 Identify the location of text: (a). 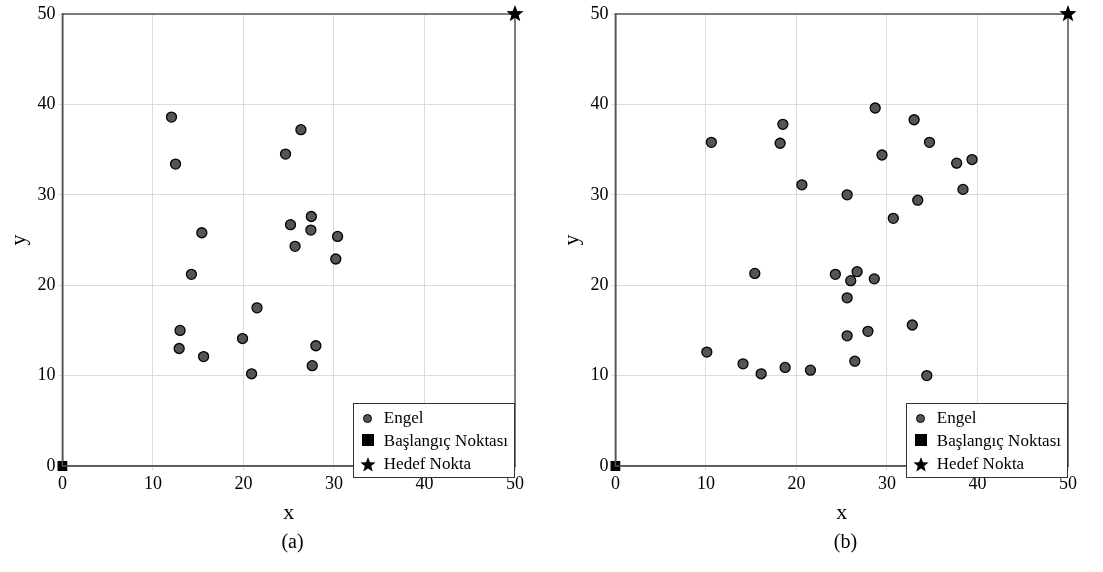
(292, 541).